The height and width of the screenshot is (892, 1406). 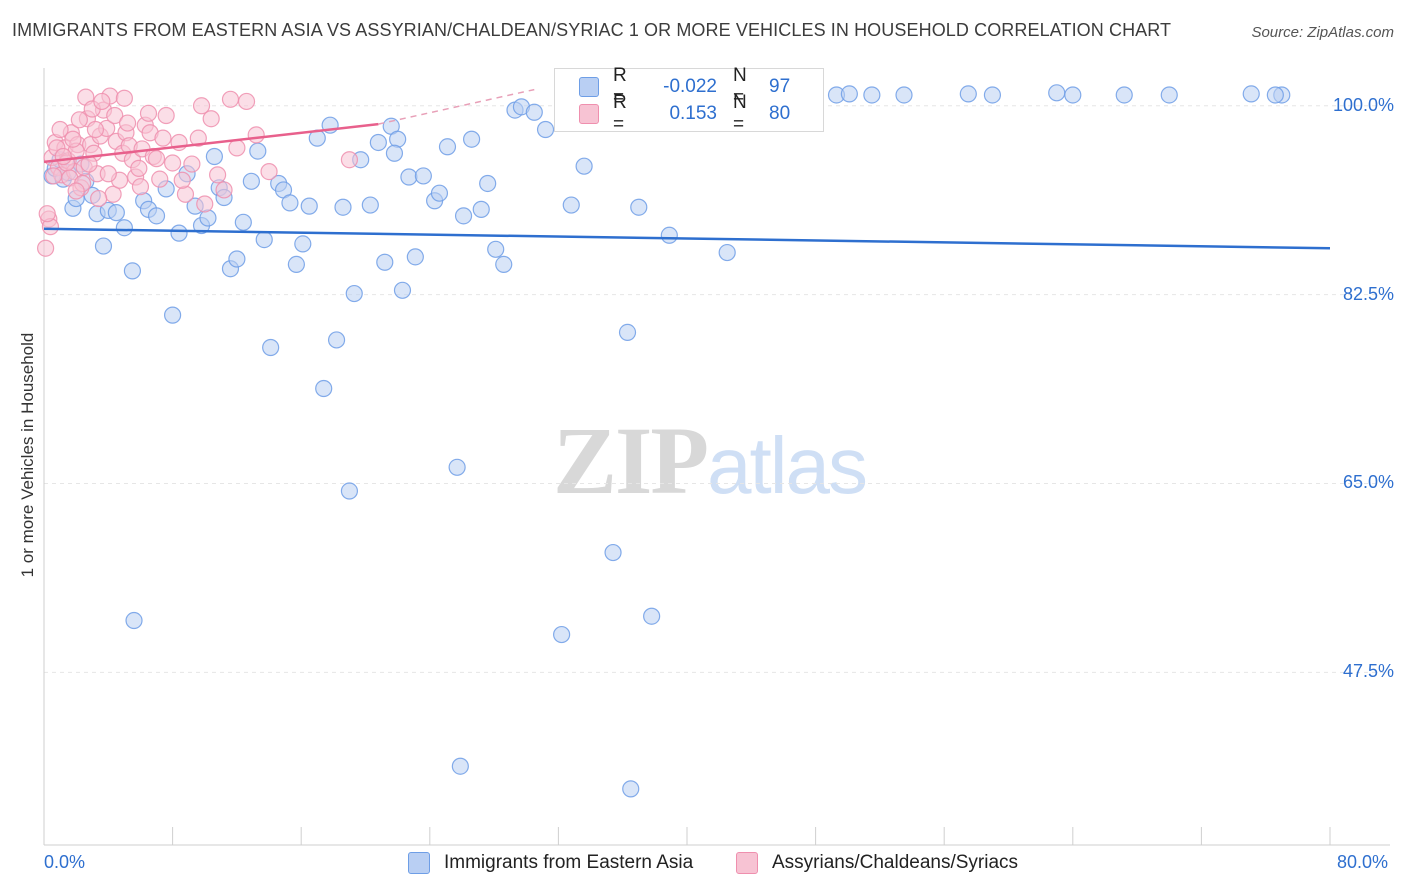 I want to click on assyrian-trend-line, so click(x=211, y=143).